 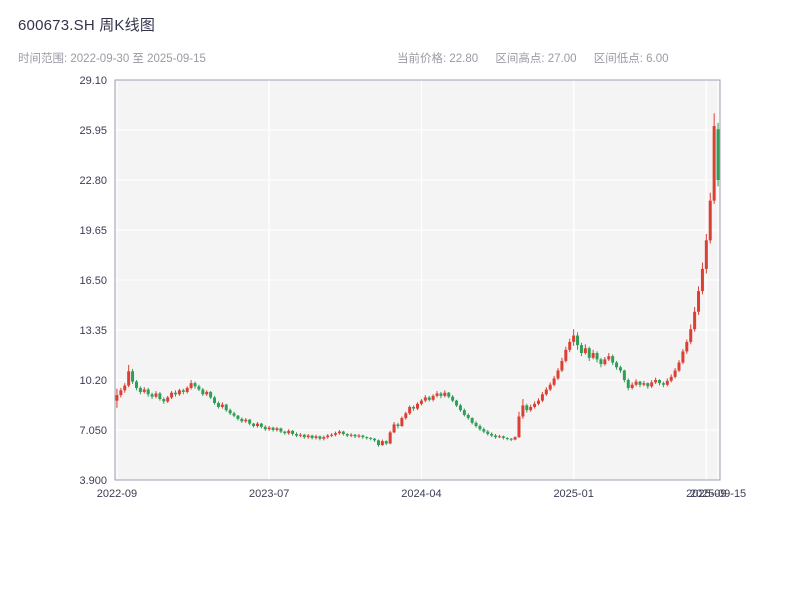 I want to click on time-range-label: 时间范围: 2022-09-30 至 2025-09-15, so click(x=112, y=59).